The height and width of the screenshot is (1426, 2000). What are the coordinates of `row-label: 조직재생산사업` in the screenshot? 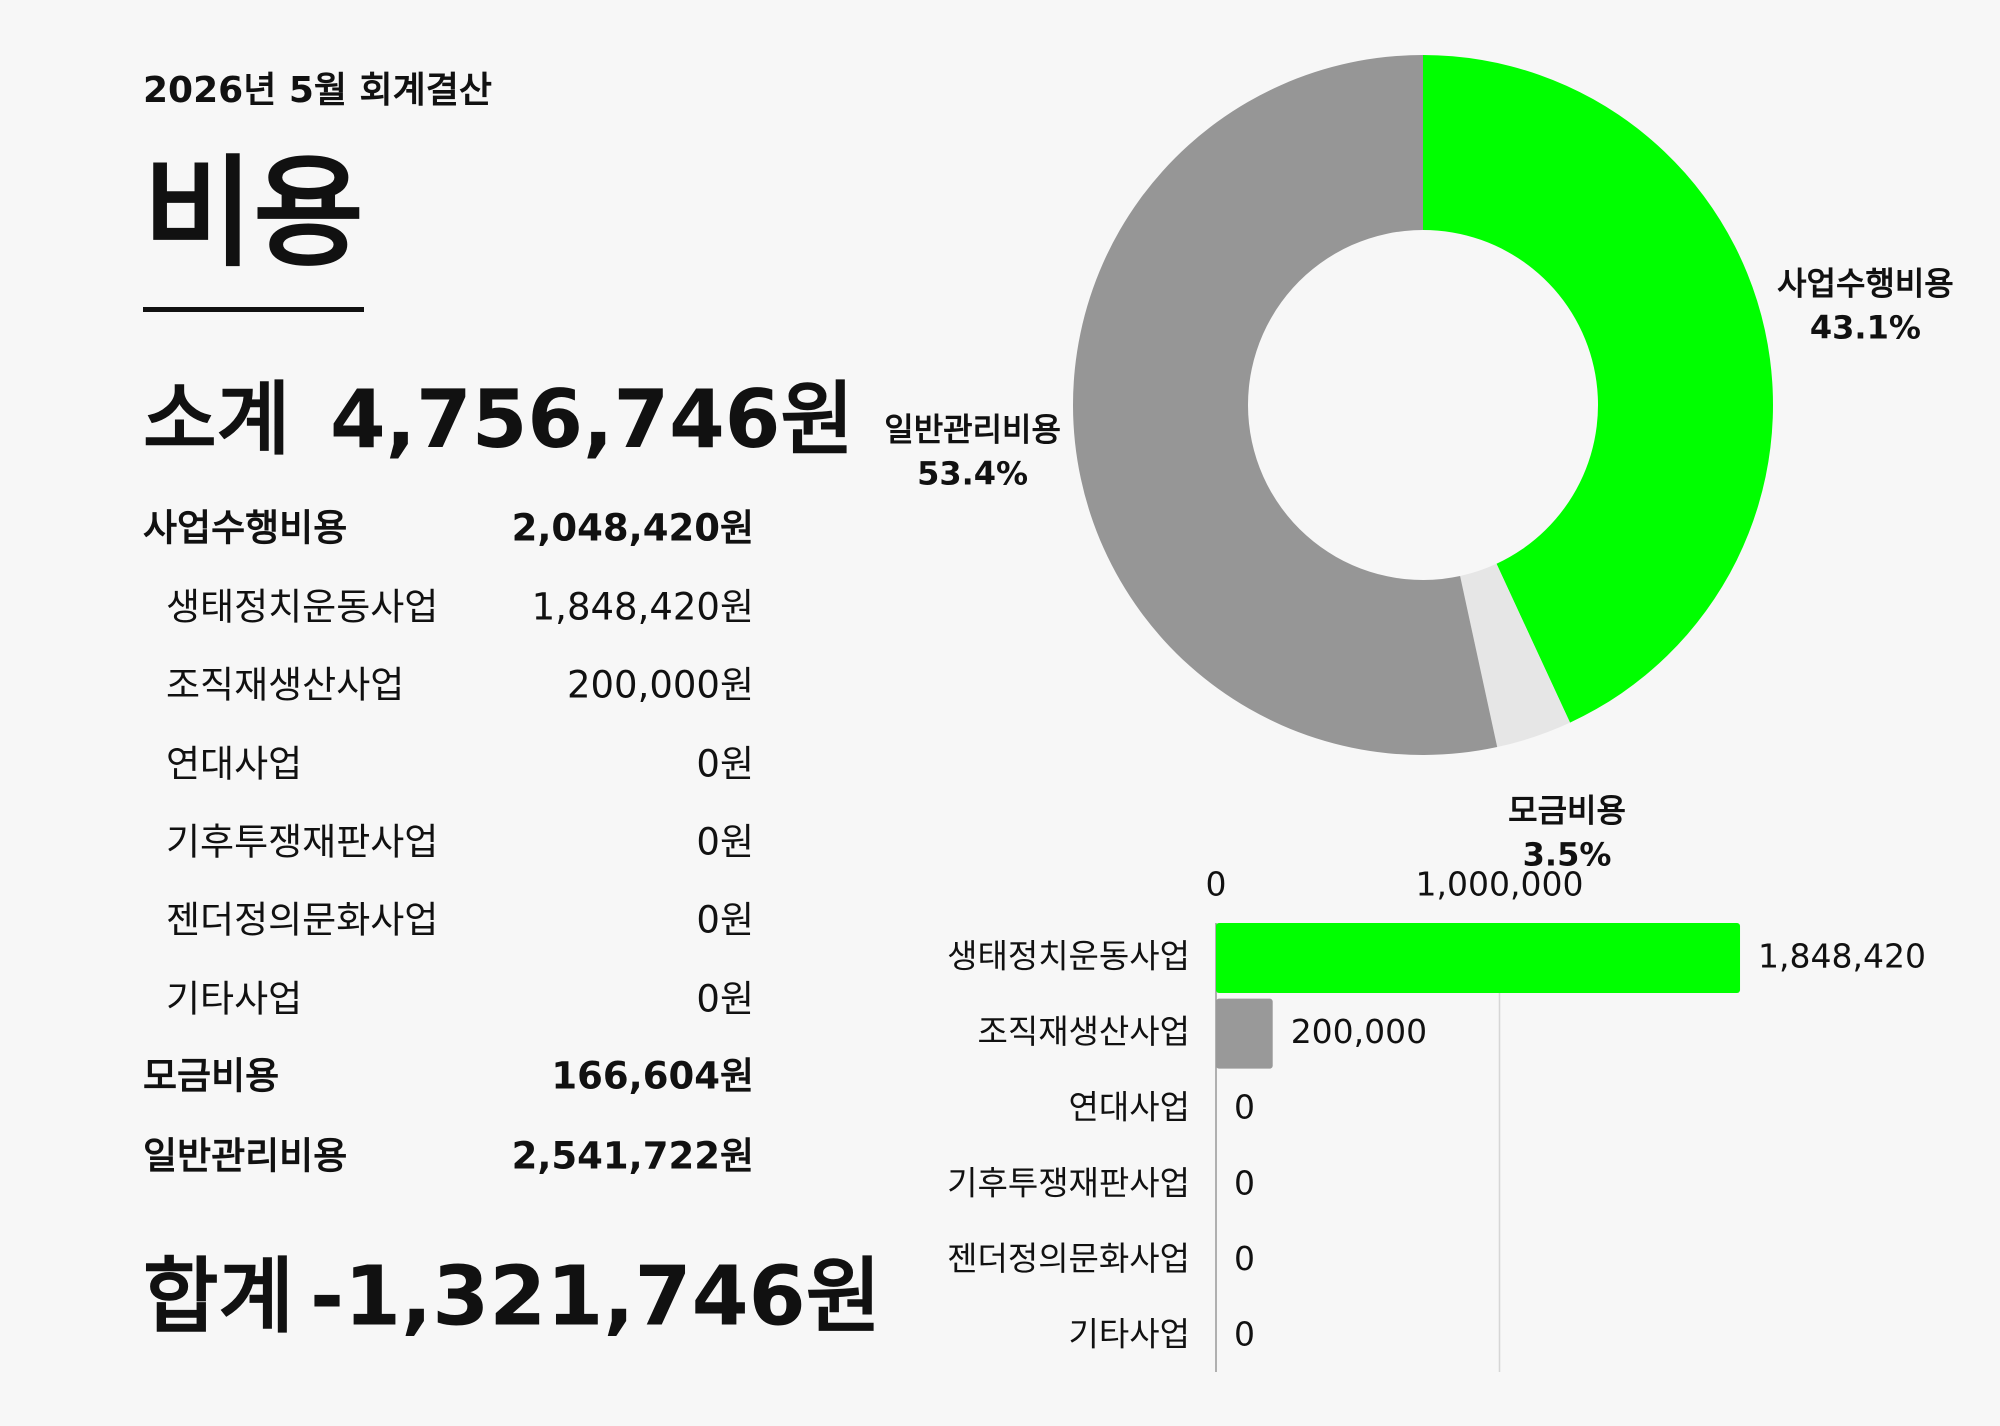 It's located at (285, 685).